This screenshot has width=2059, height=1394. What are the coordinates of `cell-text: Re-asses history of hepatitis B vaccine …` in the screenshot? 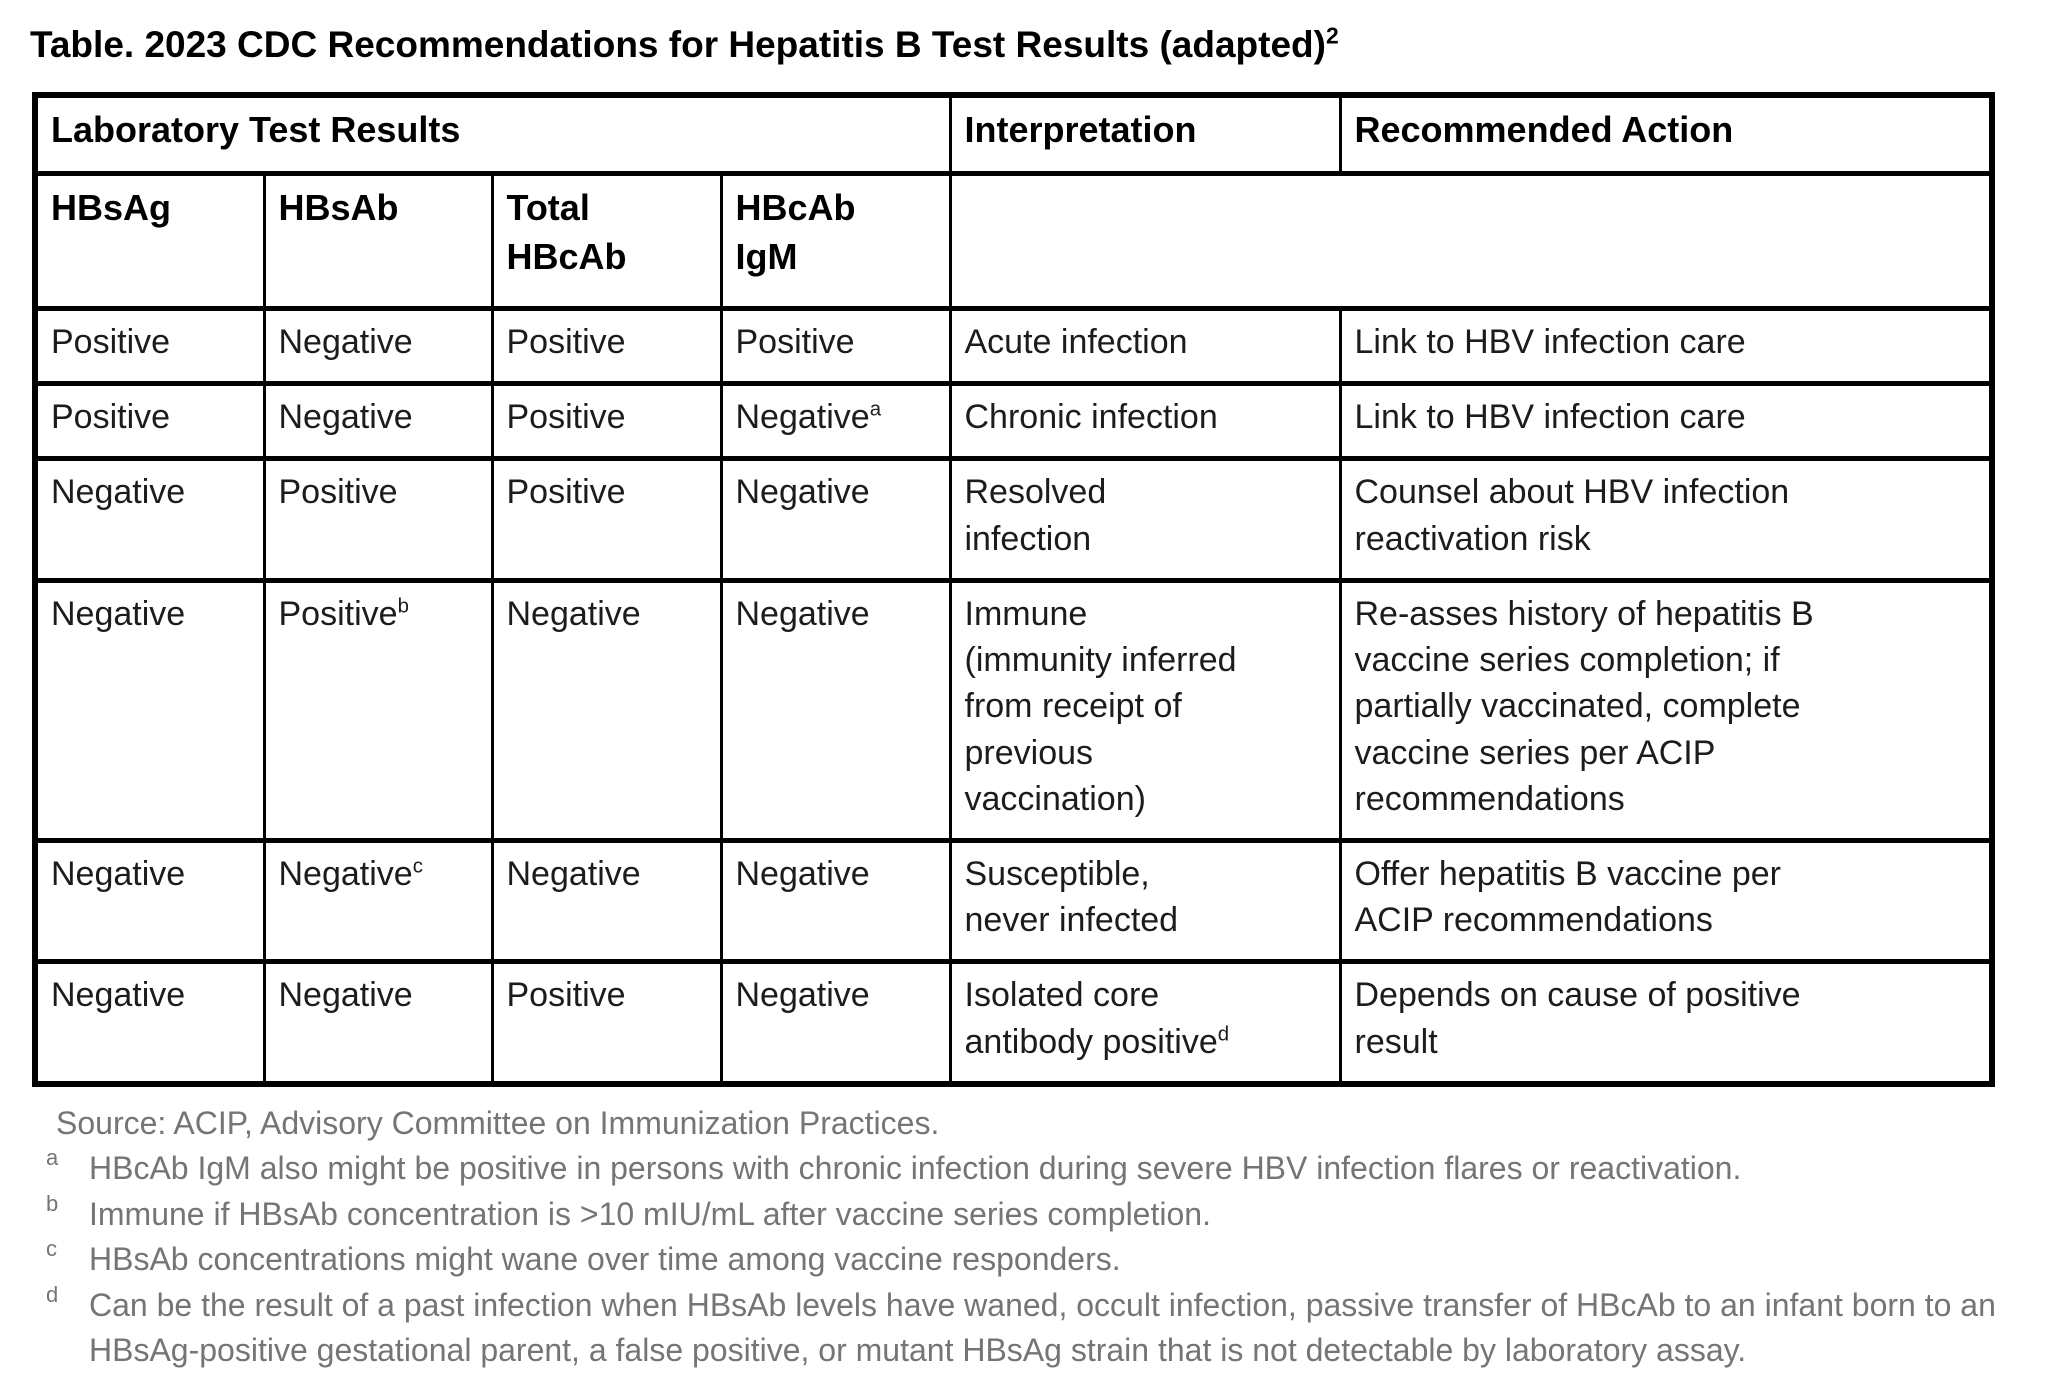 It's located at (1584, 706).